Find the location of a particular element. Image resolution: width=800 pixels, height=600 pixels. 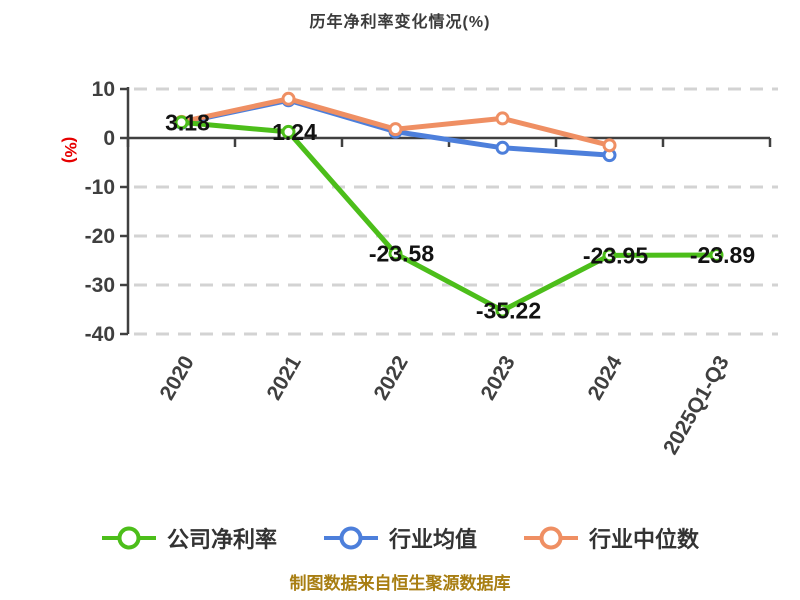

x-tick-label: 2025Q1-Q3 is located at coordinates (696, 405).